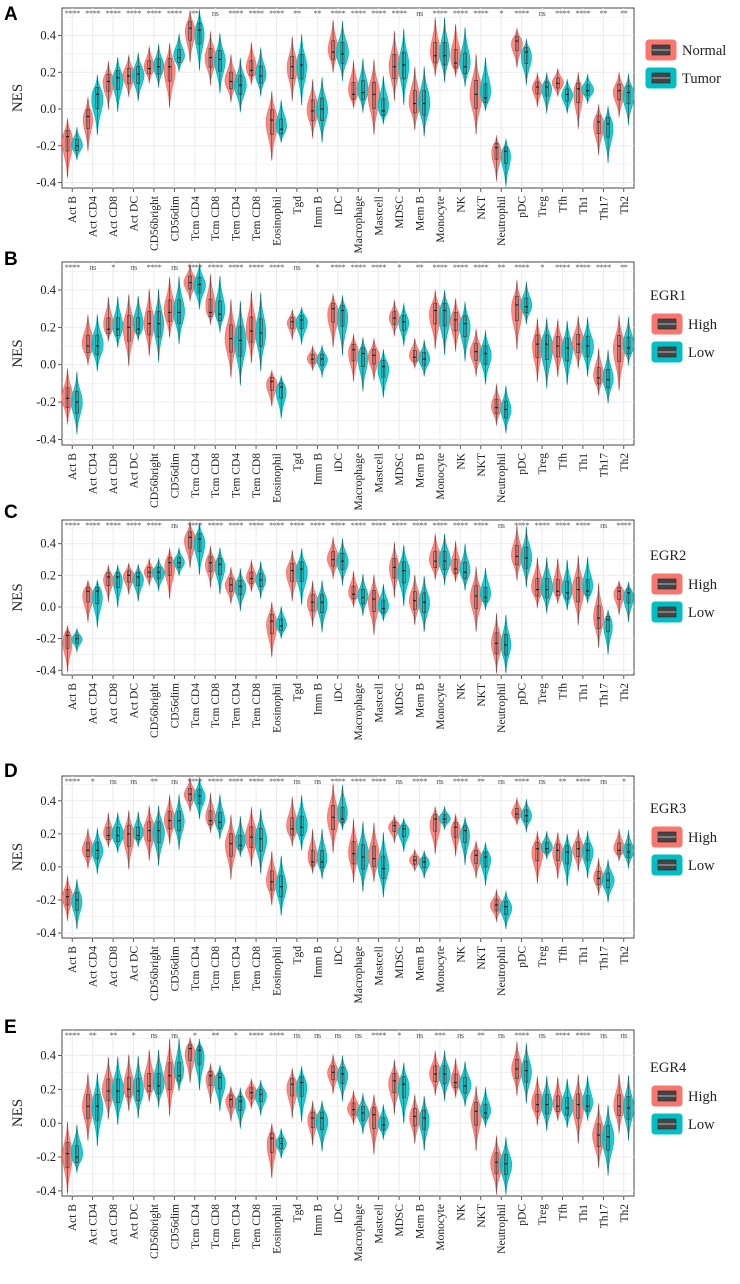  What do you see at coordinates (175, 968) in the screenshot?
I see `category-label: CD56dim` at bounding box center [175, 968].